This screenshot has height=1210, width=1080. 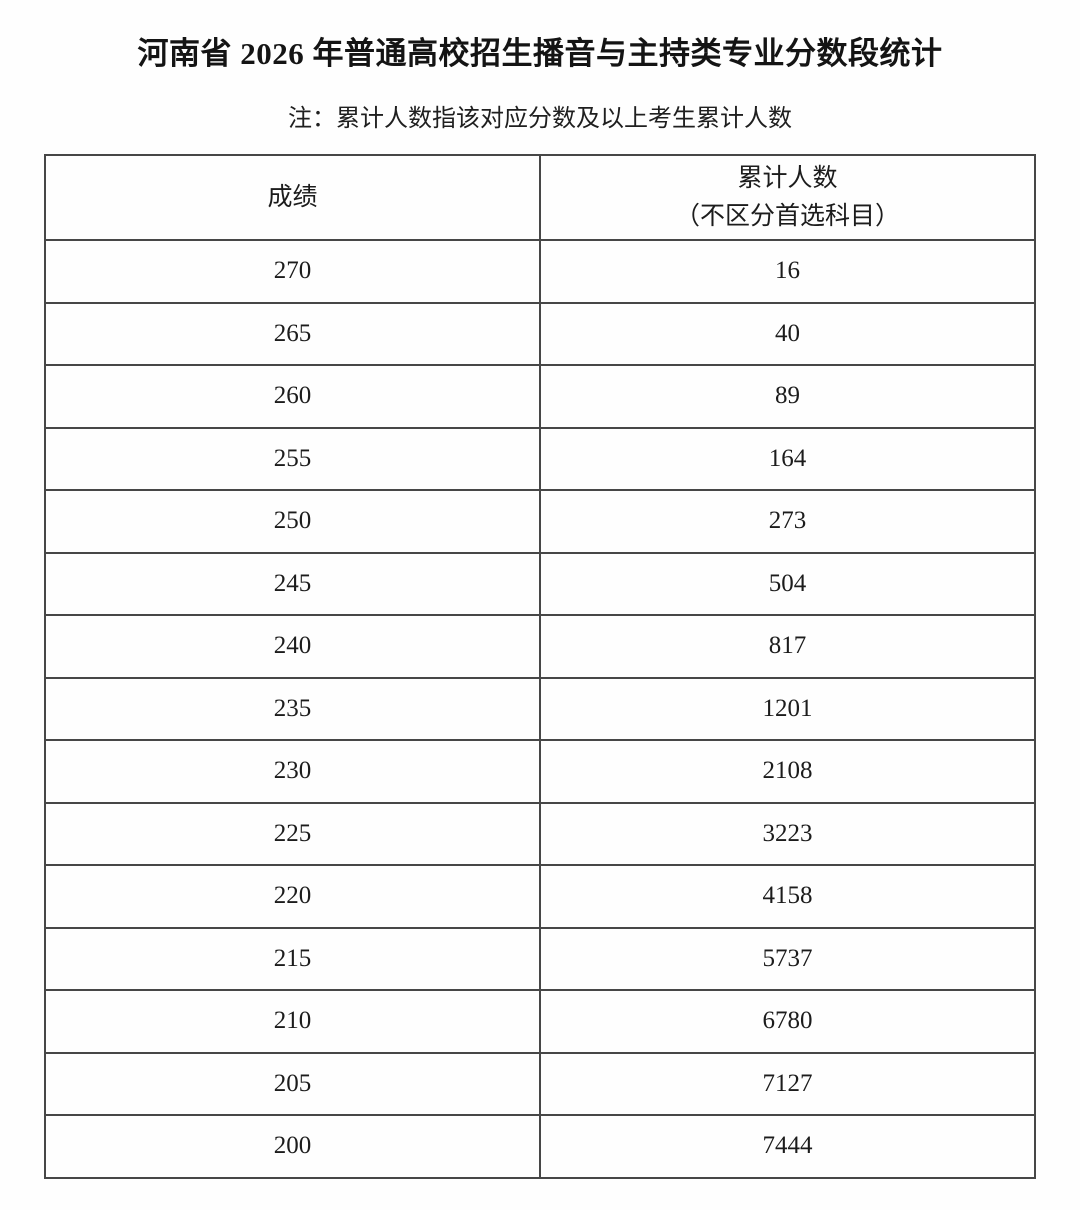 What do you see at coordinates (787, 646) in the screenshot?
I see `count-cell: 817` at bounding box center [787, 646].